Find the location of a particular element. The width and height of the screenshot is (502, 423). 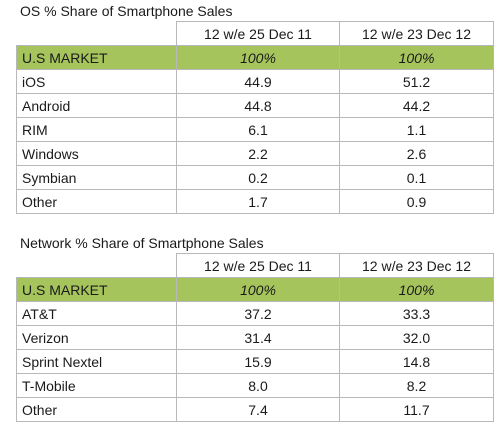

os-share-value-cell: 44.9 is located at coordinates (258, 81).